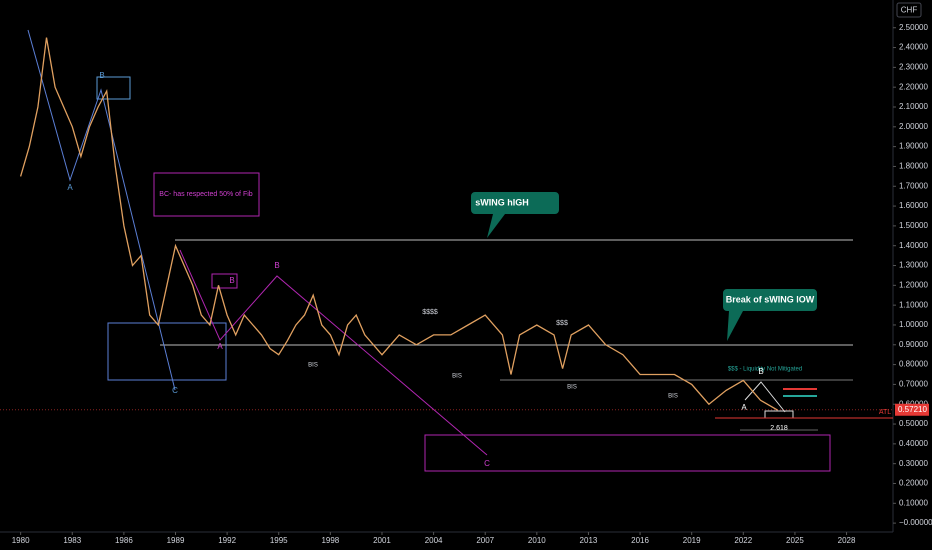  Describe the element at coordinates (279, 540) in the screenshot. I see `x-tick-label: 1995` at that location.